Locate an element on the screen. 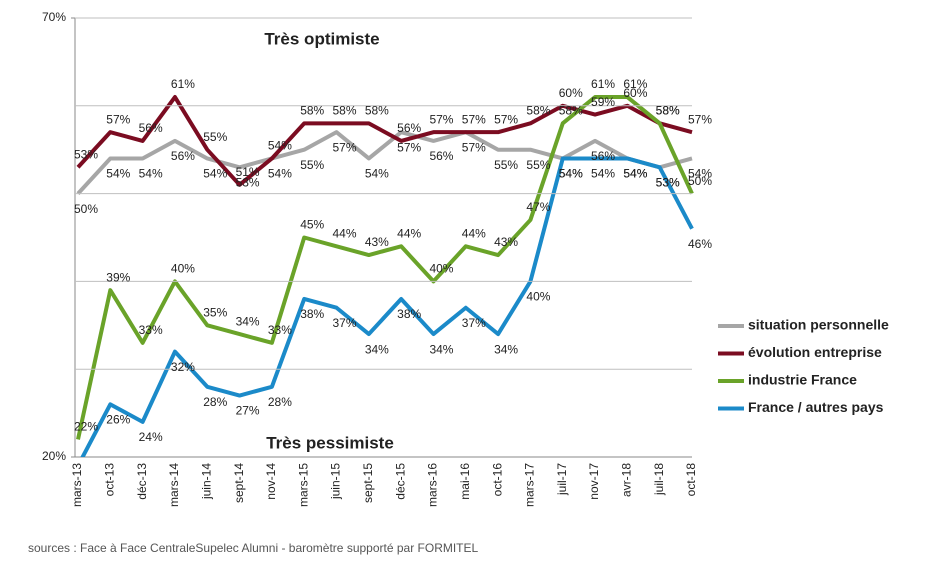 The width and height of the screenshot is (941, 570). x-tick-label: juil-17 is located at coordinates (562, 479).